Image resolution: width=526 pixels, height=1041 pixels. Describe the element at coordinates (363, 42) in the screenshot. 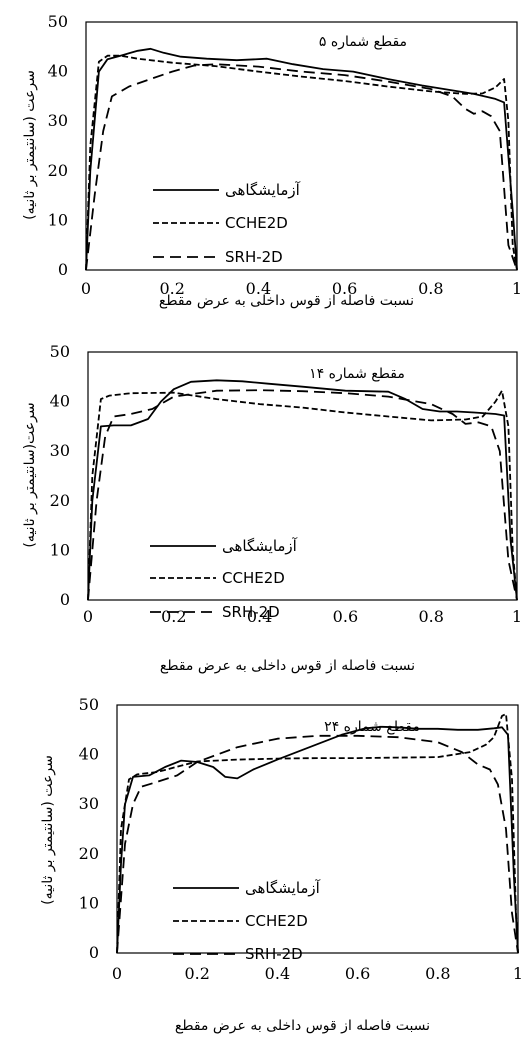

I see `chart-title: مقطع شماره ۵` at that location.